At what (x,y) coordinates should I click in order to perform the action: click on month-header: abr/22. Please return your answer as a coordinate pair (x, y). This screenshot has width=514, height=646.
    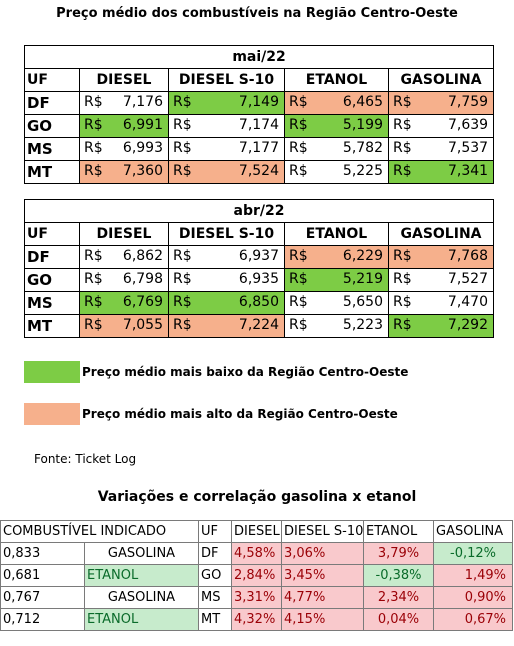
    Looking at the image, I should click on (259, 211).